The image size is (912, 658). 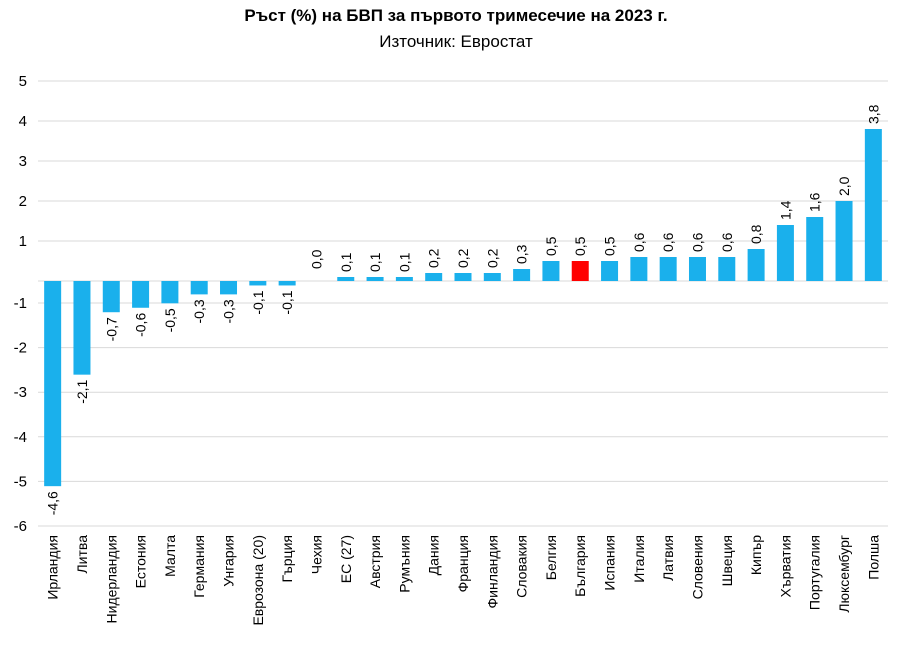 What do you see at coordinates (287, 559) in the screenshot?
I see `category-label: Гърция` at bounding box center [287, 559].